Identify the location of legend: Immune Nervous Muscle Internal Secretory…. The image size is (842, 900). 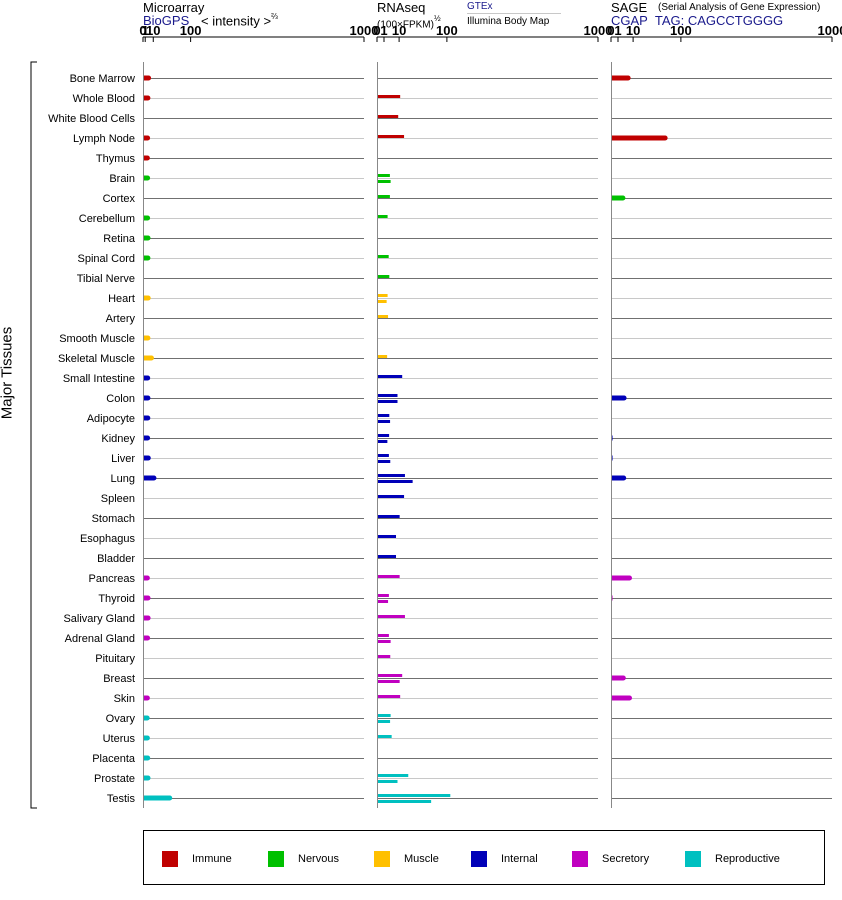
(484, 857).